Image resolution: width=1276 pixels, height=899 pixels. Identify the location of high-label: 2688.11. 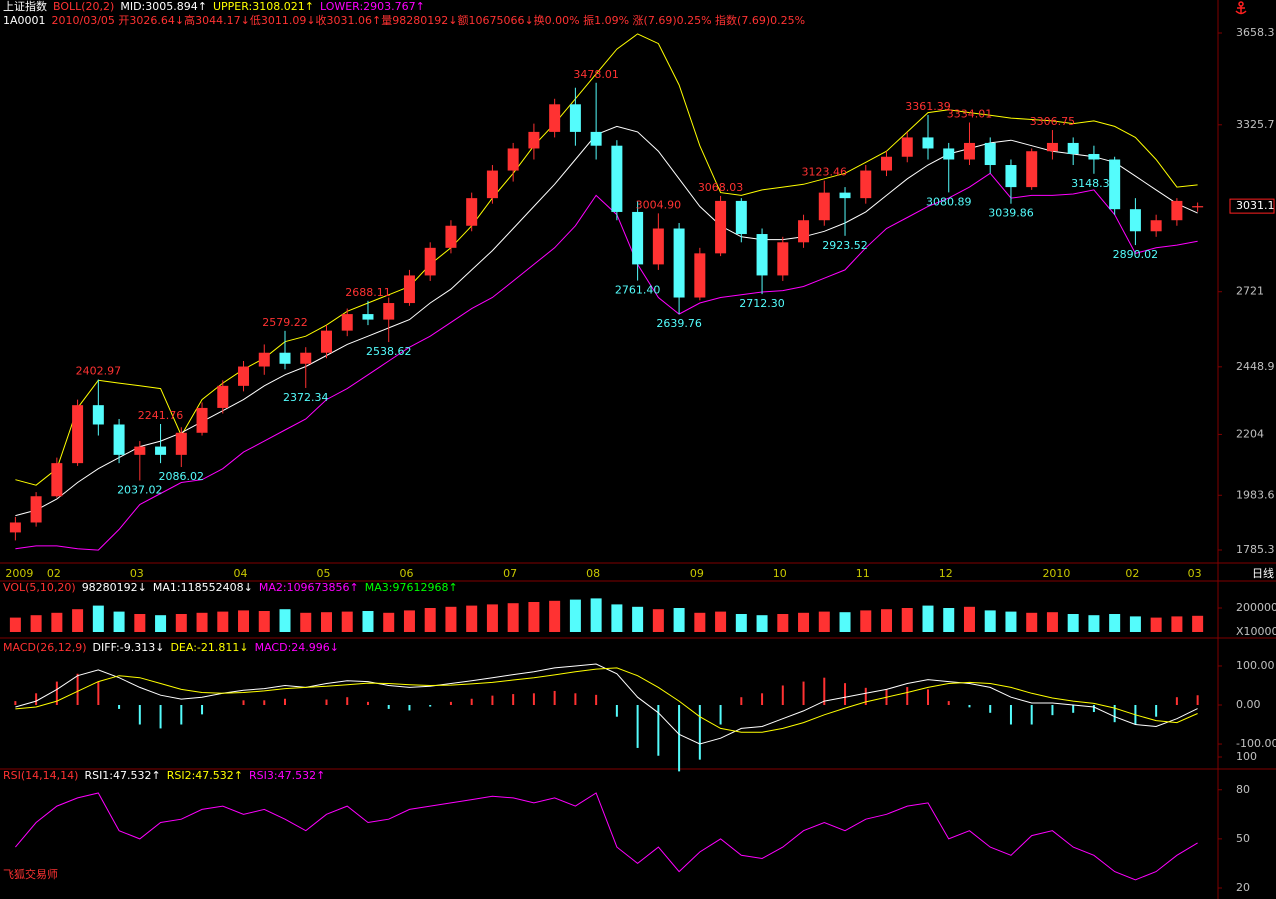
(368, 292).